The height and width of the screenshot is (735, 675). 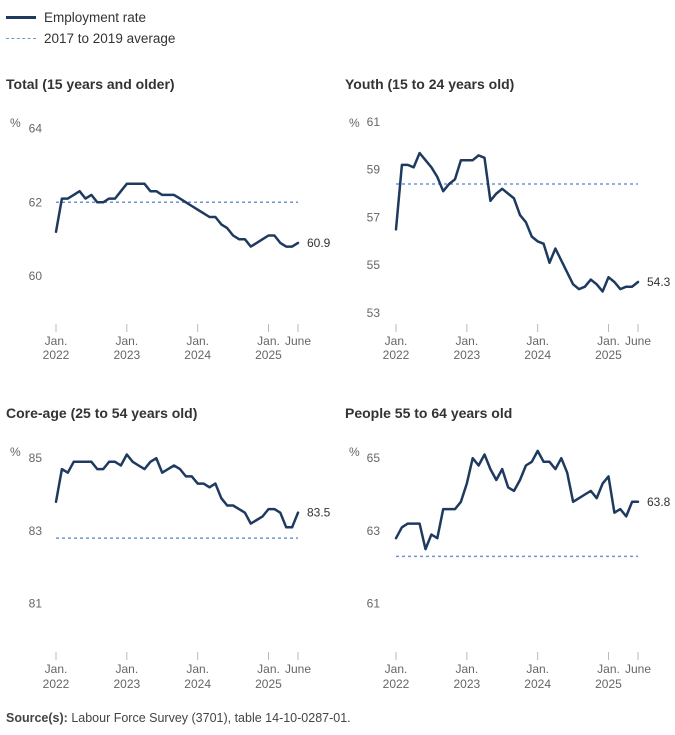 What do you see at coordinates (638, 341) in the screenshot?
I see `chart-2-x-tick-label: June` at bounding box center [638, 341].